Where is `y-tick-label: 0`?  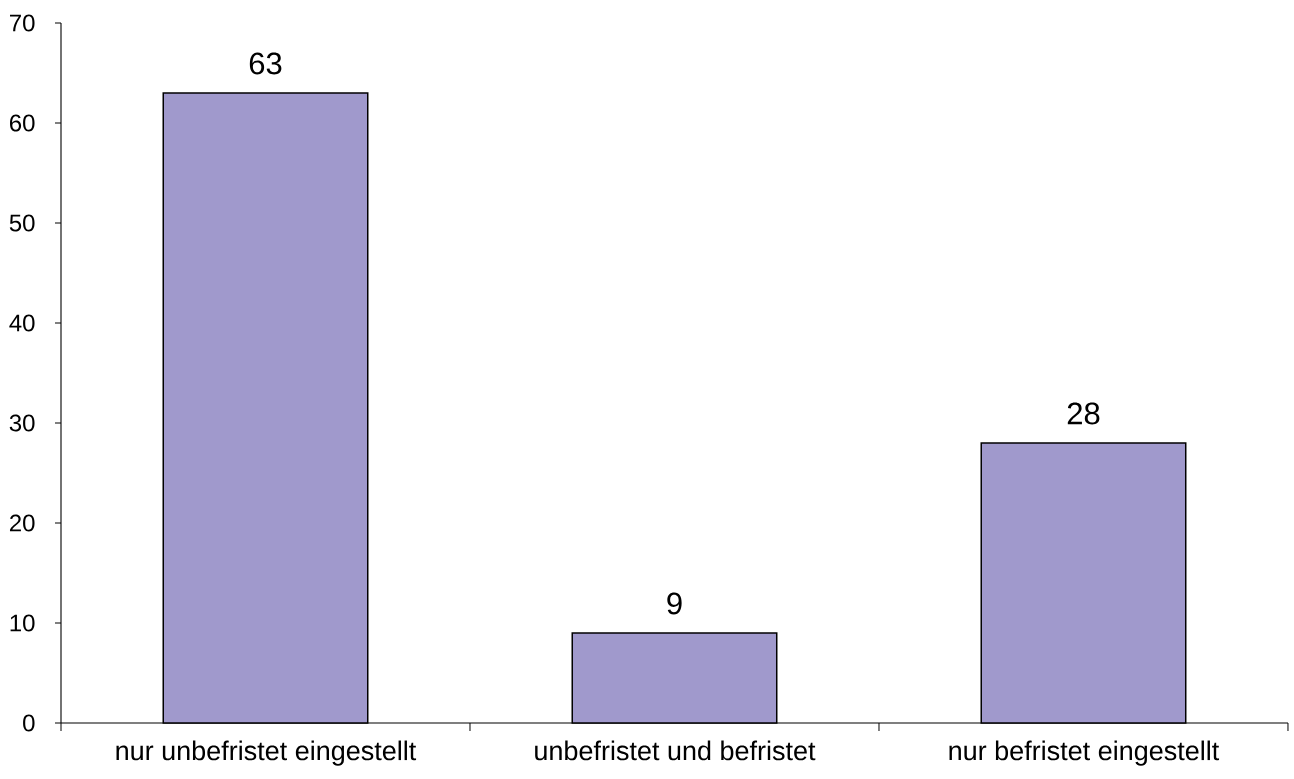
y-tick-label: 0 is located at coordinates (29, 723).